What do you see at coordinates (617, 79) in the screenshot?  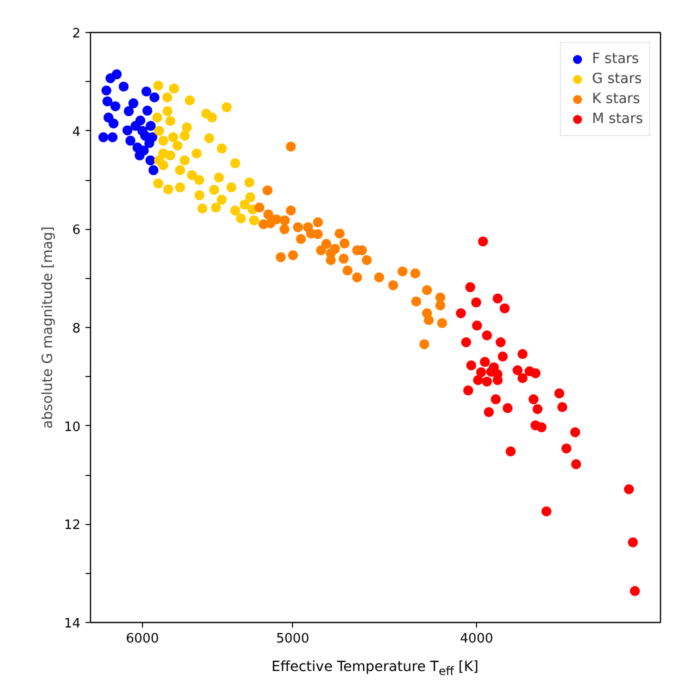 I see `legend-label: G stars` at bounding box center [617, 79].